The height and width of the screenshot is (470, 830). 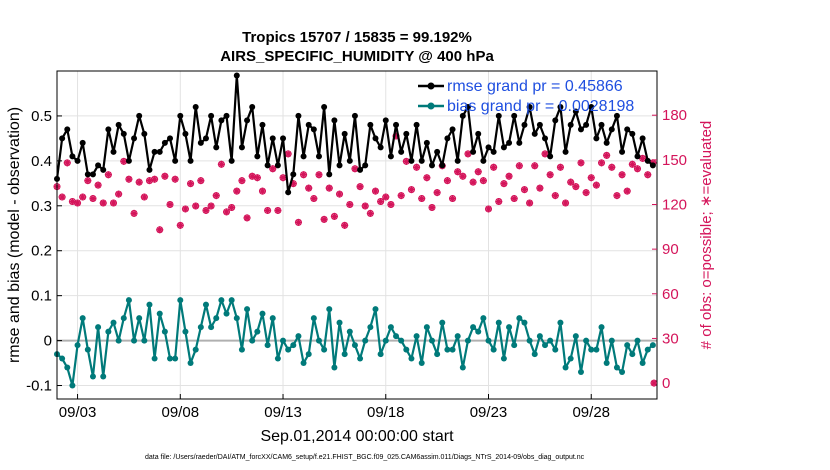 I want to click on y2-tick-label: 120, so click(x=674, y=204).